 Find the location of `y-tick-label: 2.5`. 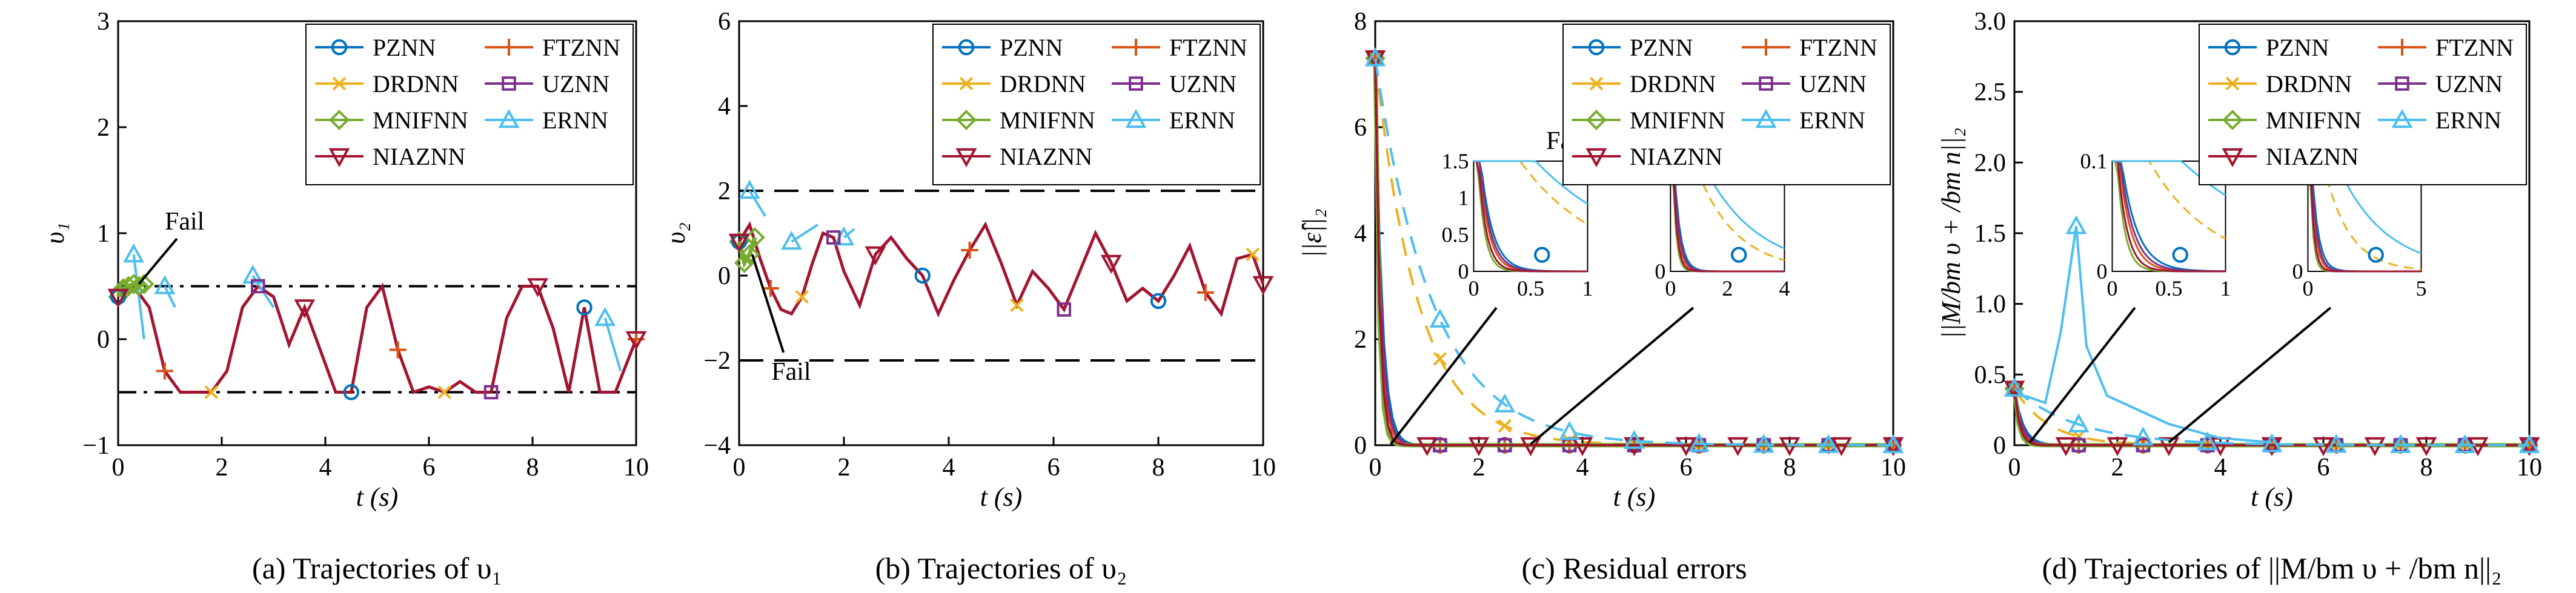

y-tick-label: 2.5 is located at coordinates (1990, 93).